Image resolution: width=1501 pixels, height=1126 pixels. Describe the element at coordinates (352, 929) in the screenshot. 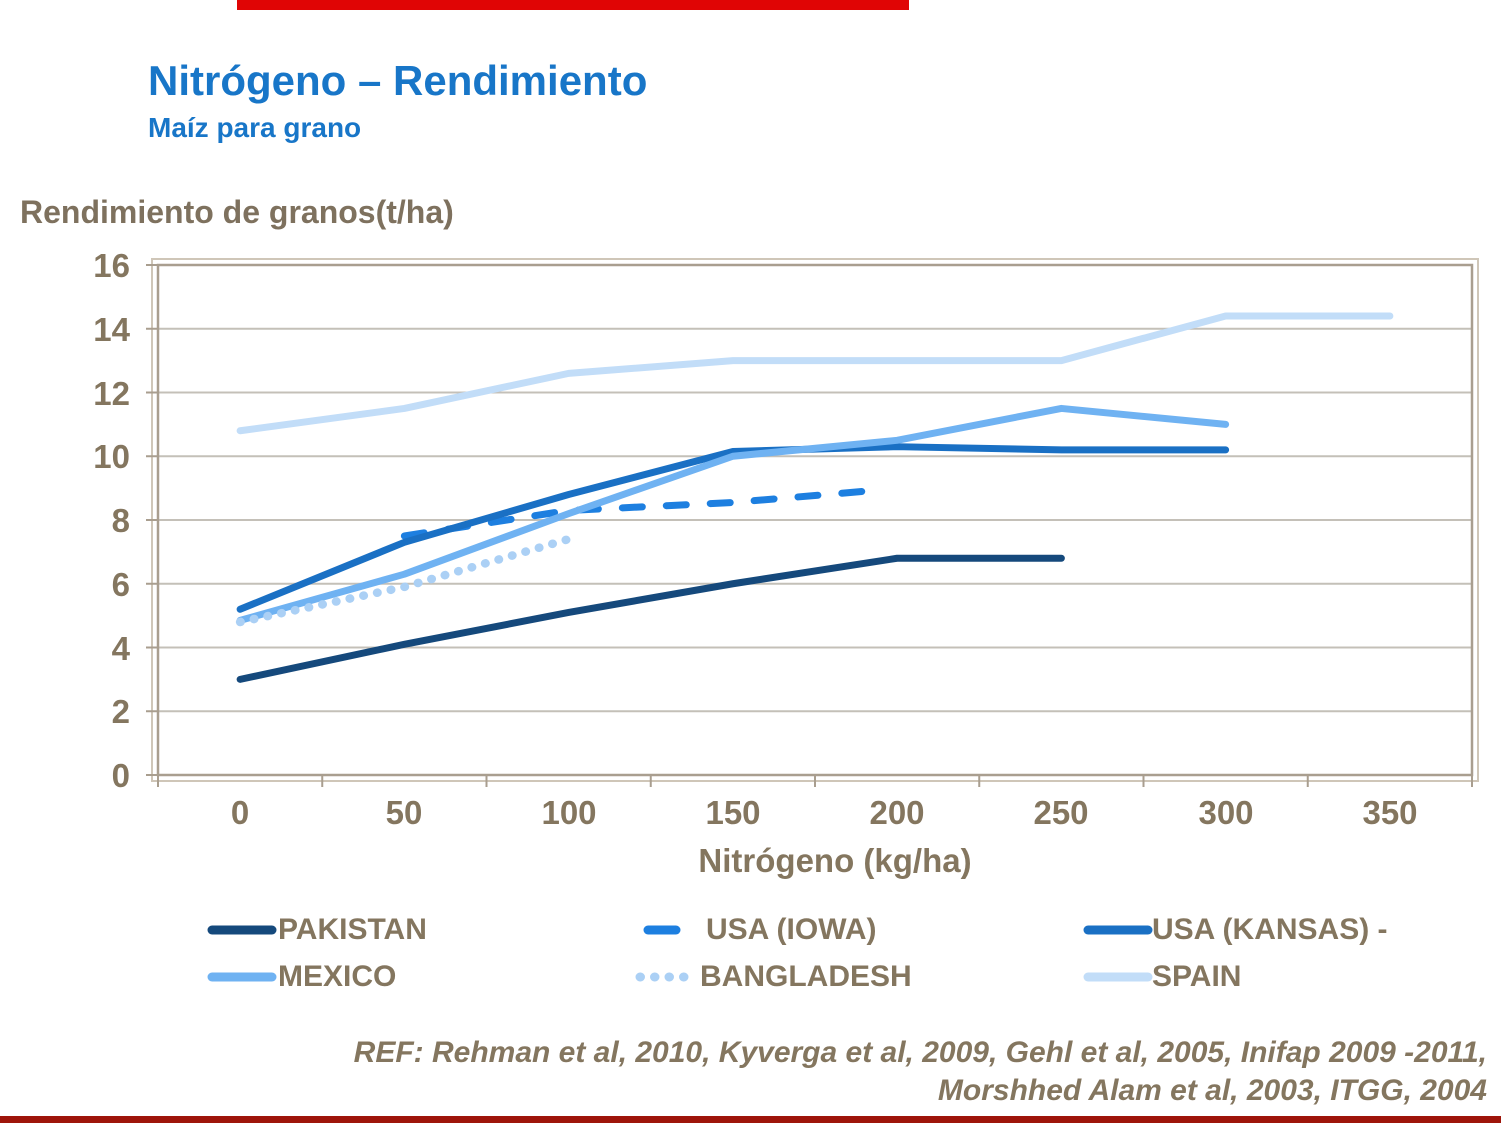

I see `legend-item-pakistan: PAKISTAN` at that location.